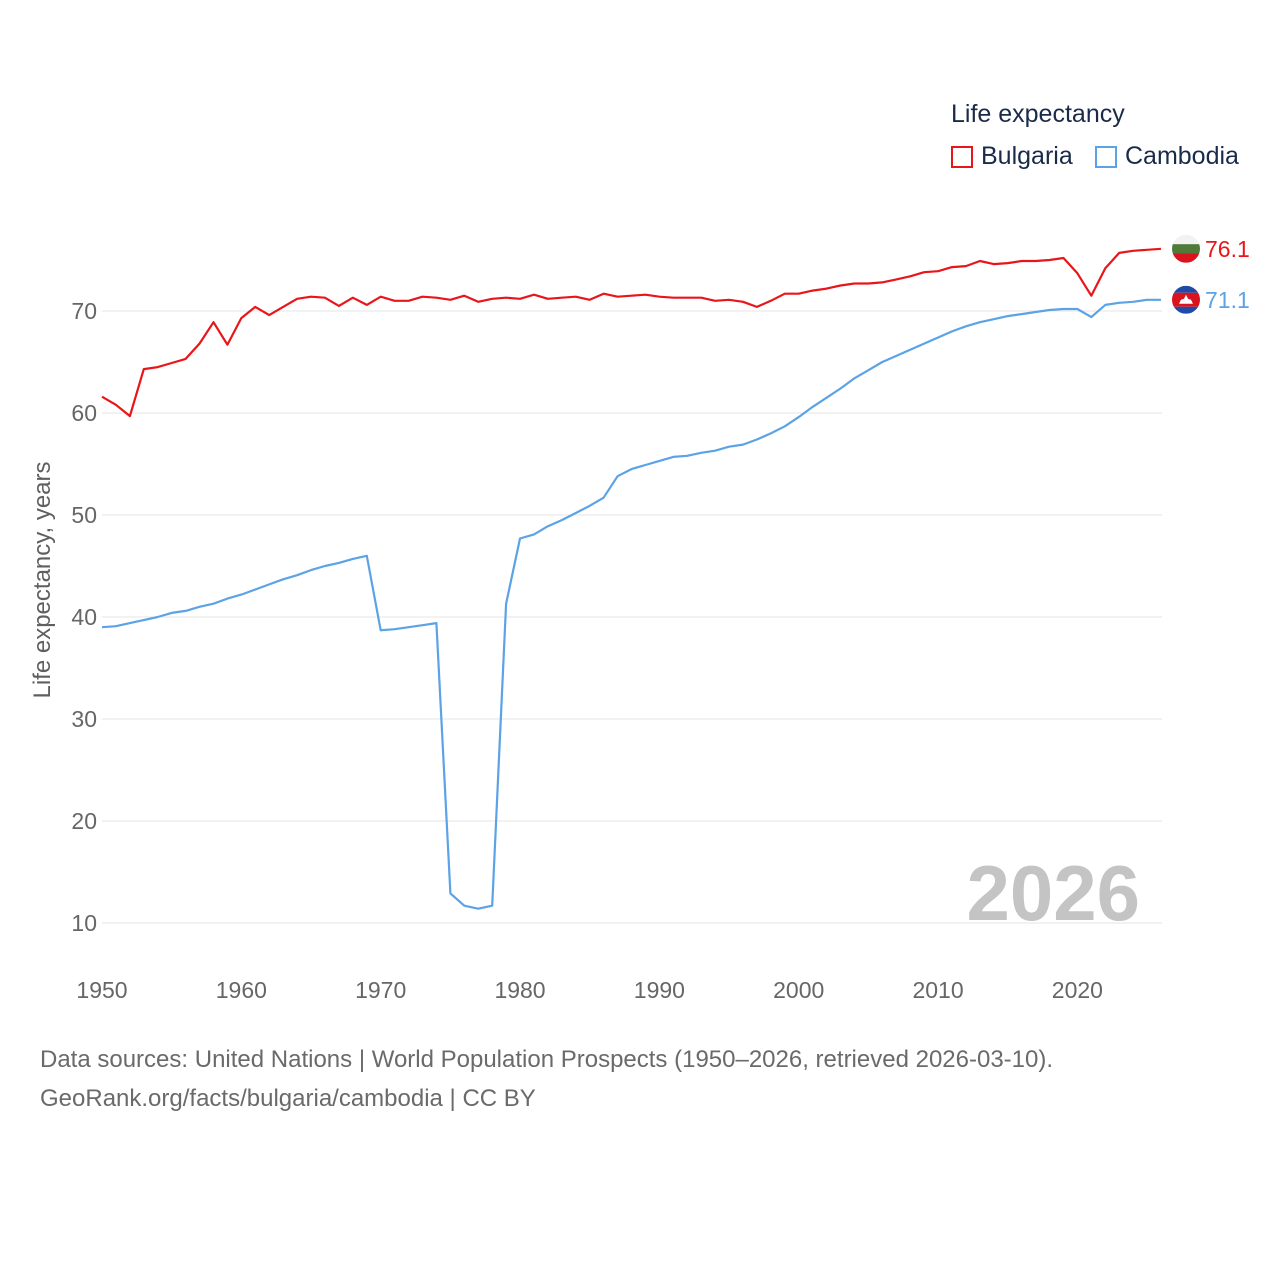 This screenshot has height=1280, width=1280. Describe the element at coordinates (1227, 300) in the screenshot. I see `end-value-label-cambodia: 71.1` at that location.